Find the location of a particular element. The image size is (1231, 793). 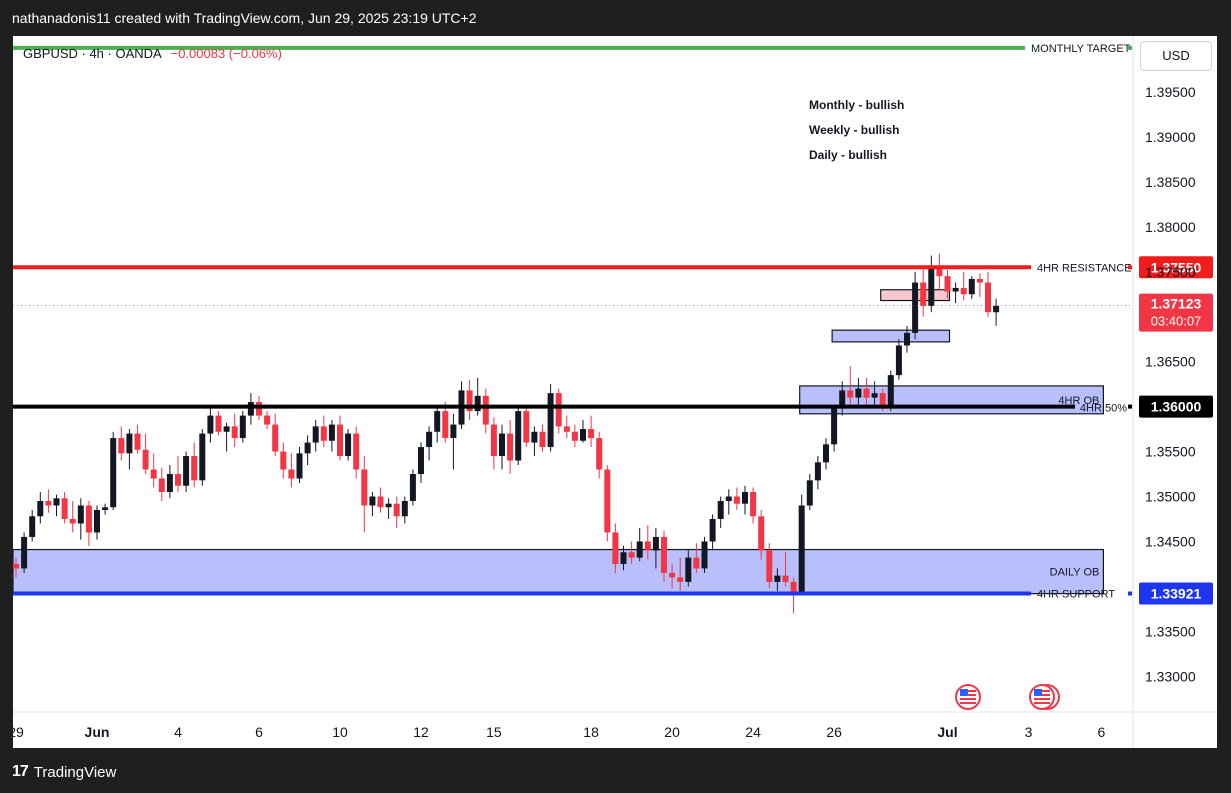

price-badge-text: 1.36000 is located at coordinates (1176, 407).